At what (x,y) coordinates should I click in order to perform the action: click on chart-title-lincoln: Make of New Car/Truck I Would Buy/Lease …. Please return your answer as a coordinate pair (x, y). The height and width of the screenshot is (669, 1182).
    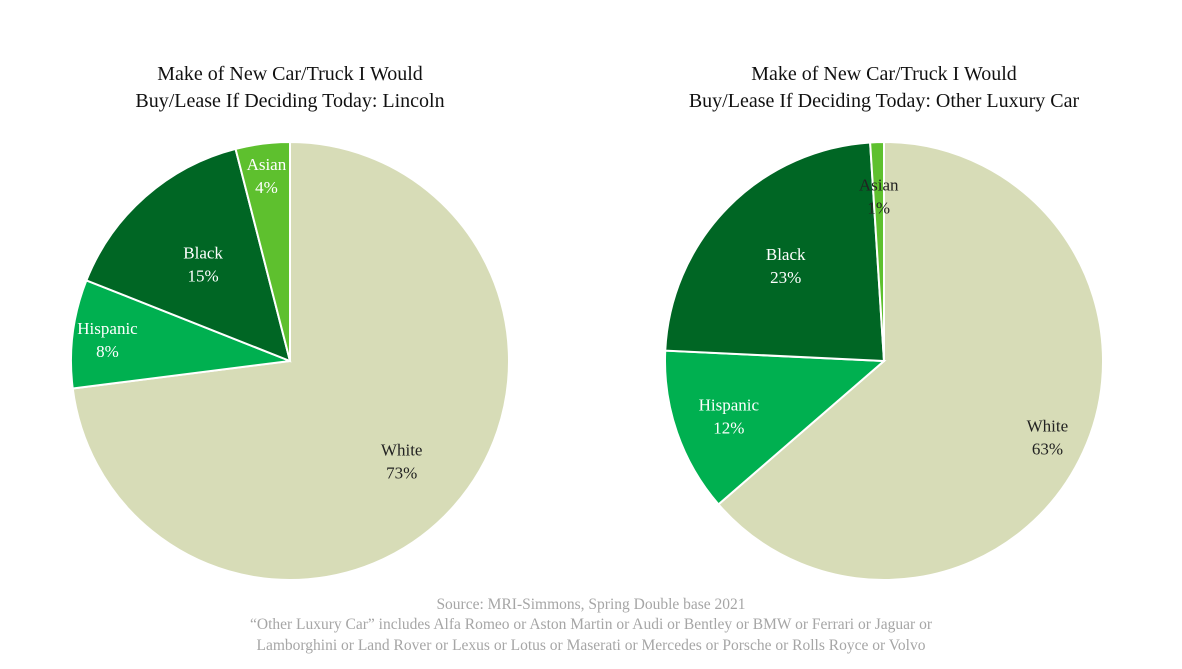
    Looking at the image, I should click on (290, 88).